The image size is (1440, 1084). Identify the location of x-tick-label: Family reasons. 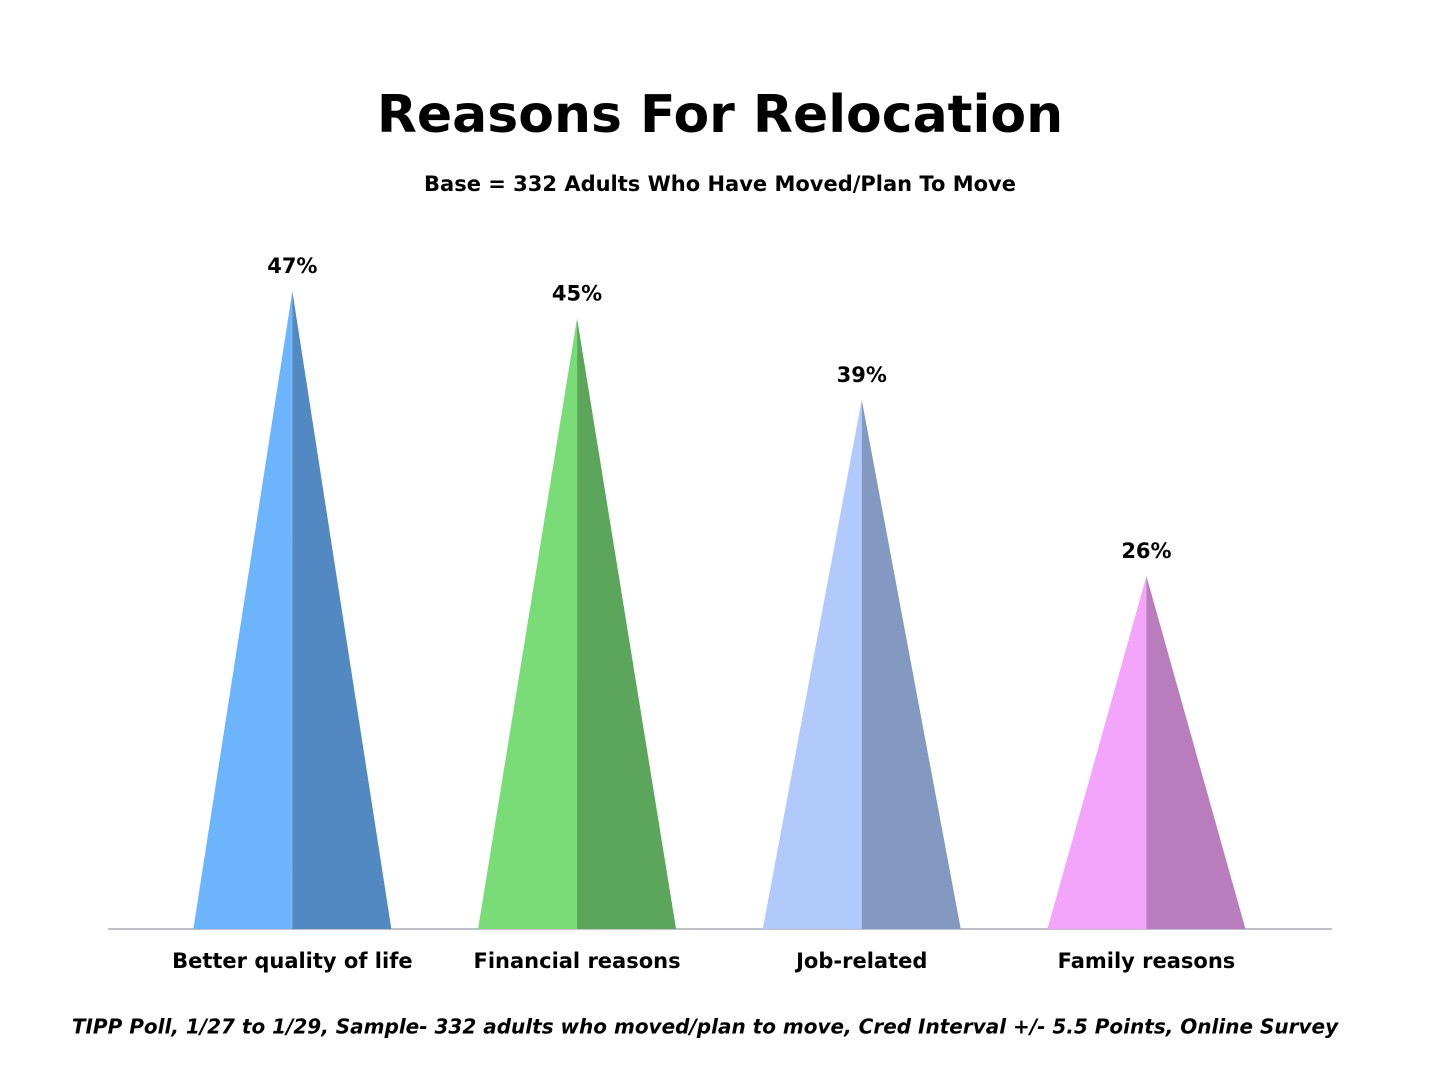
(1147, 961).